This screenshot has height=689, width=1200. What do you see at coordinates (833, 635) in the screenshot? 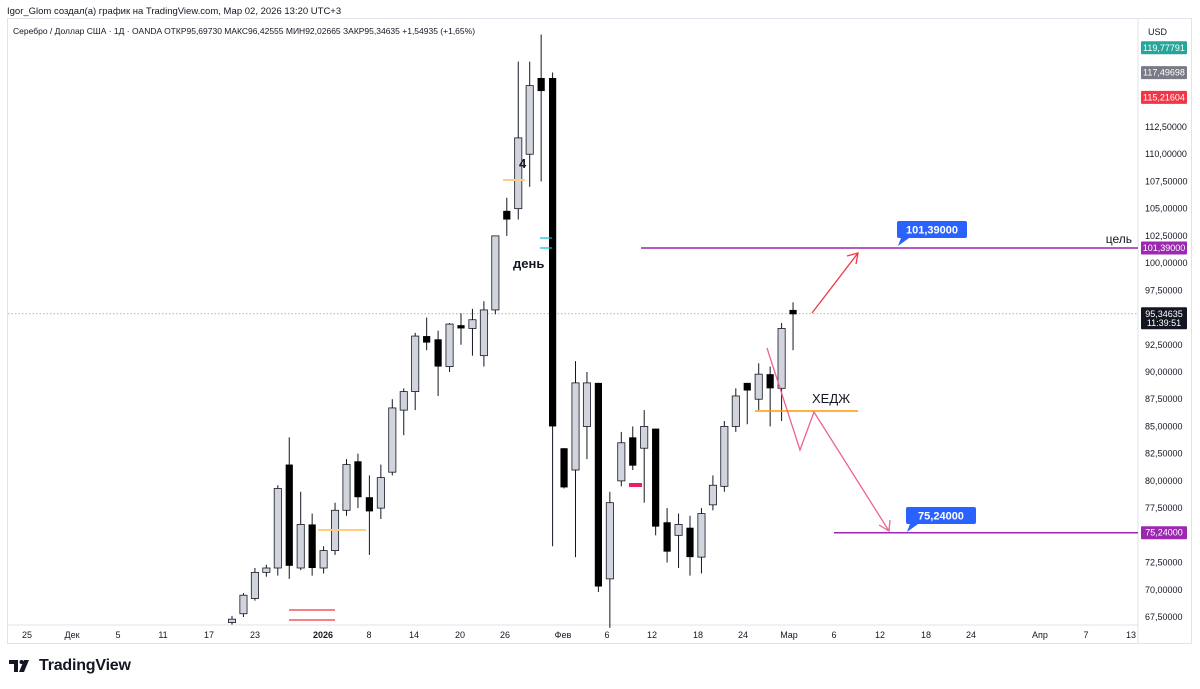
I see `time-tick-label: 6` at bounding box center [833, 635].